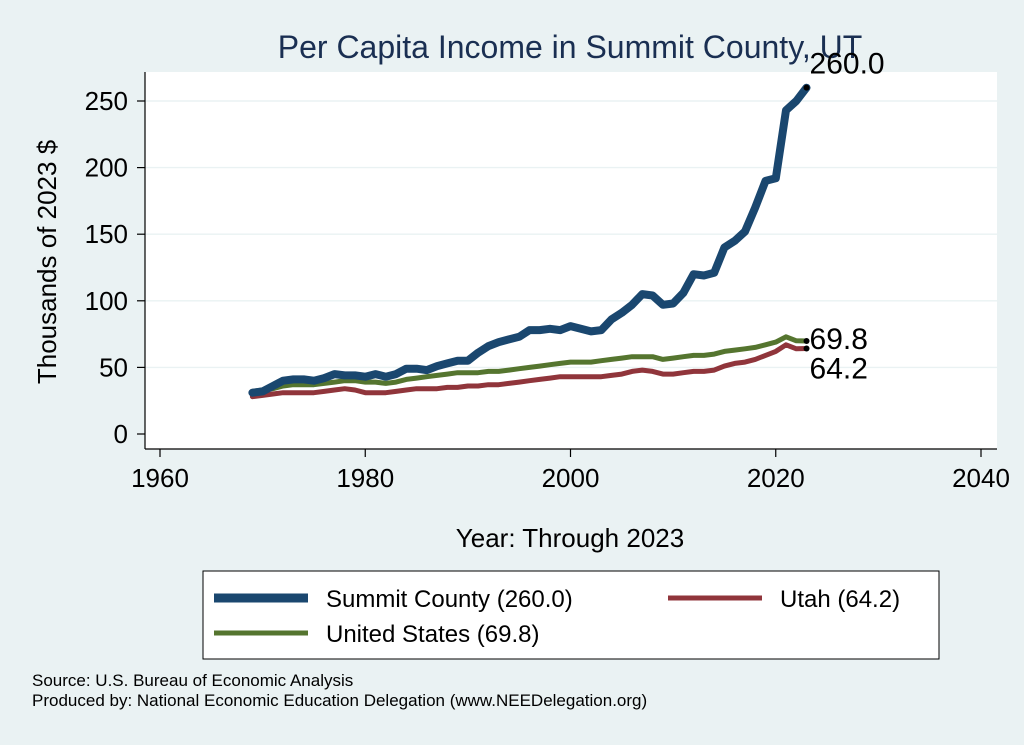 The height and width of the screenshot is (745, 1024). What do you see at coordinates (106, 101) in the screenshot?
I see `y-tick-label: 250` at bounding box center [106, 101].